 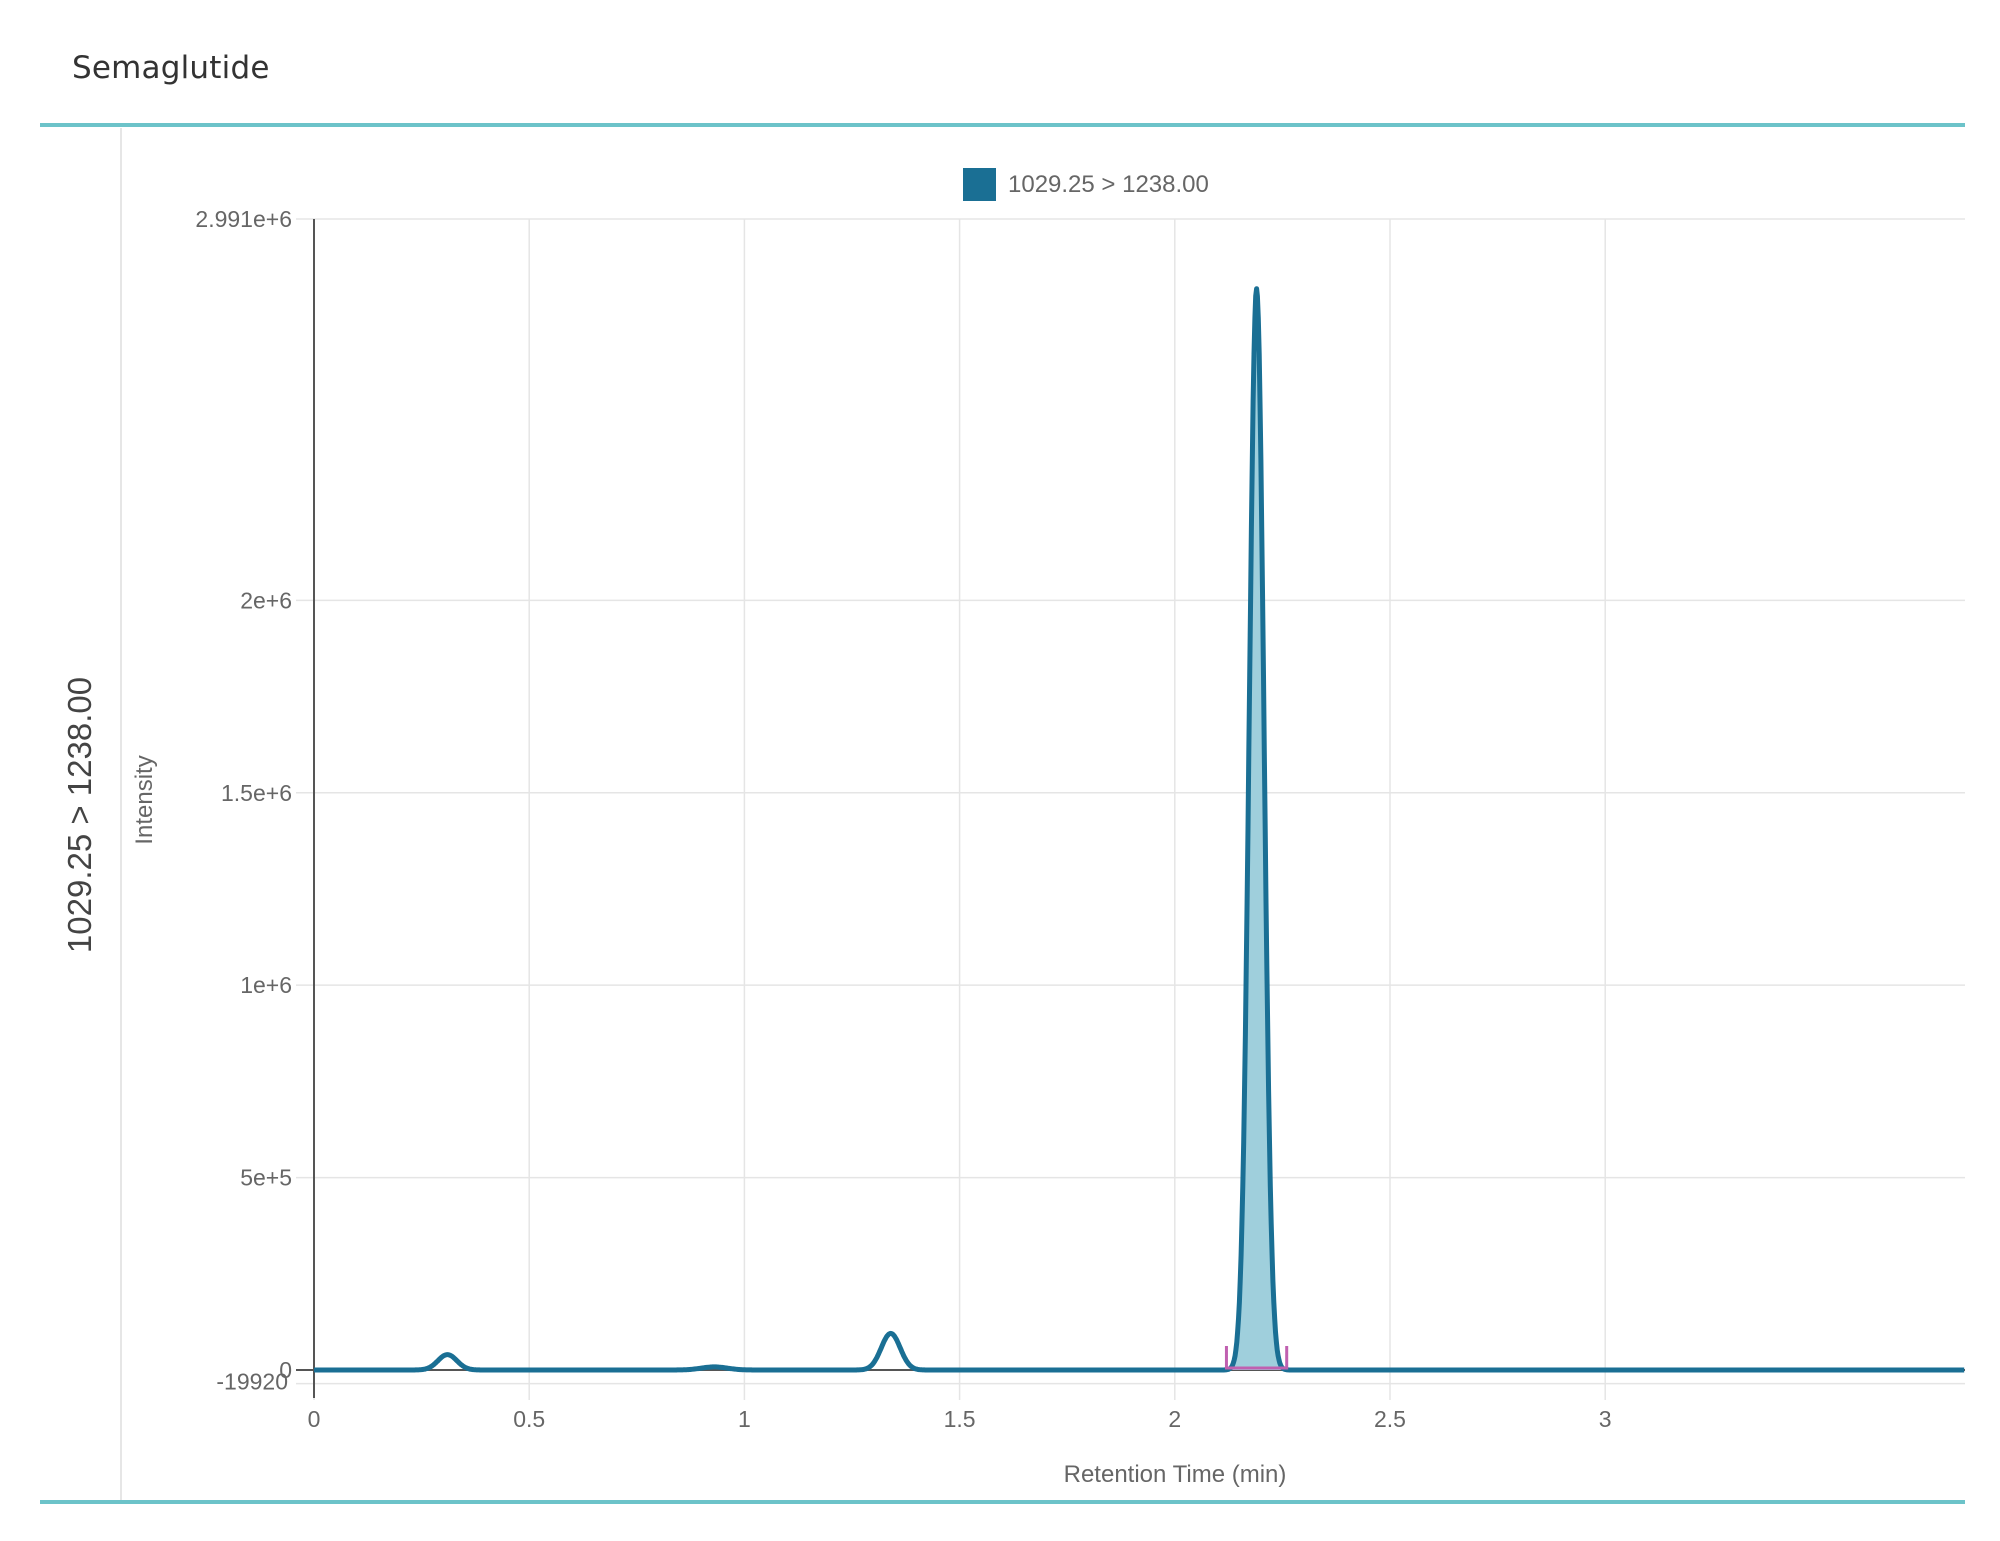 I want to click on svg-text: 0.5, so click(x=529, y=1419).